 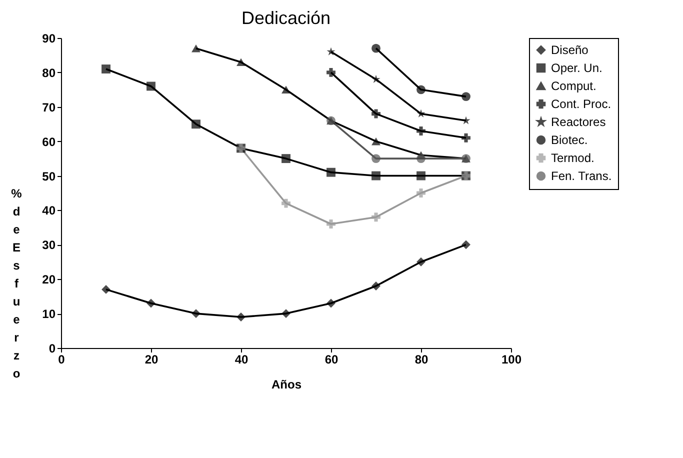 What do you see at coordinates (570, 50) in the screenshot?
I see `legend-label: Diseño` at bounding box center [570, 50].